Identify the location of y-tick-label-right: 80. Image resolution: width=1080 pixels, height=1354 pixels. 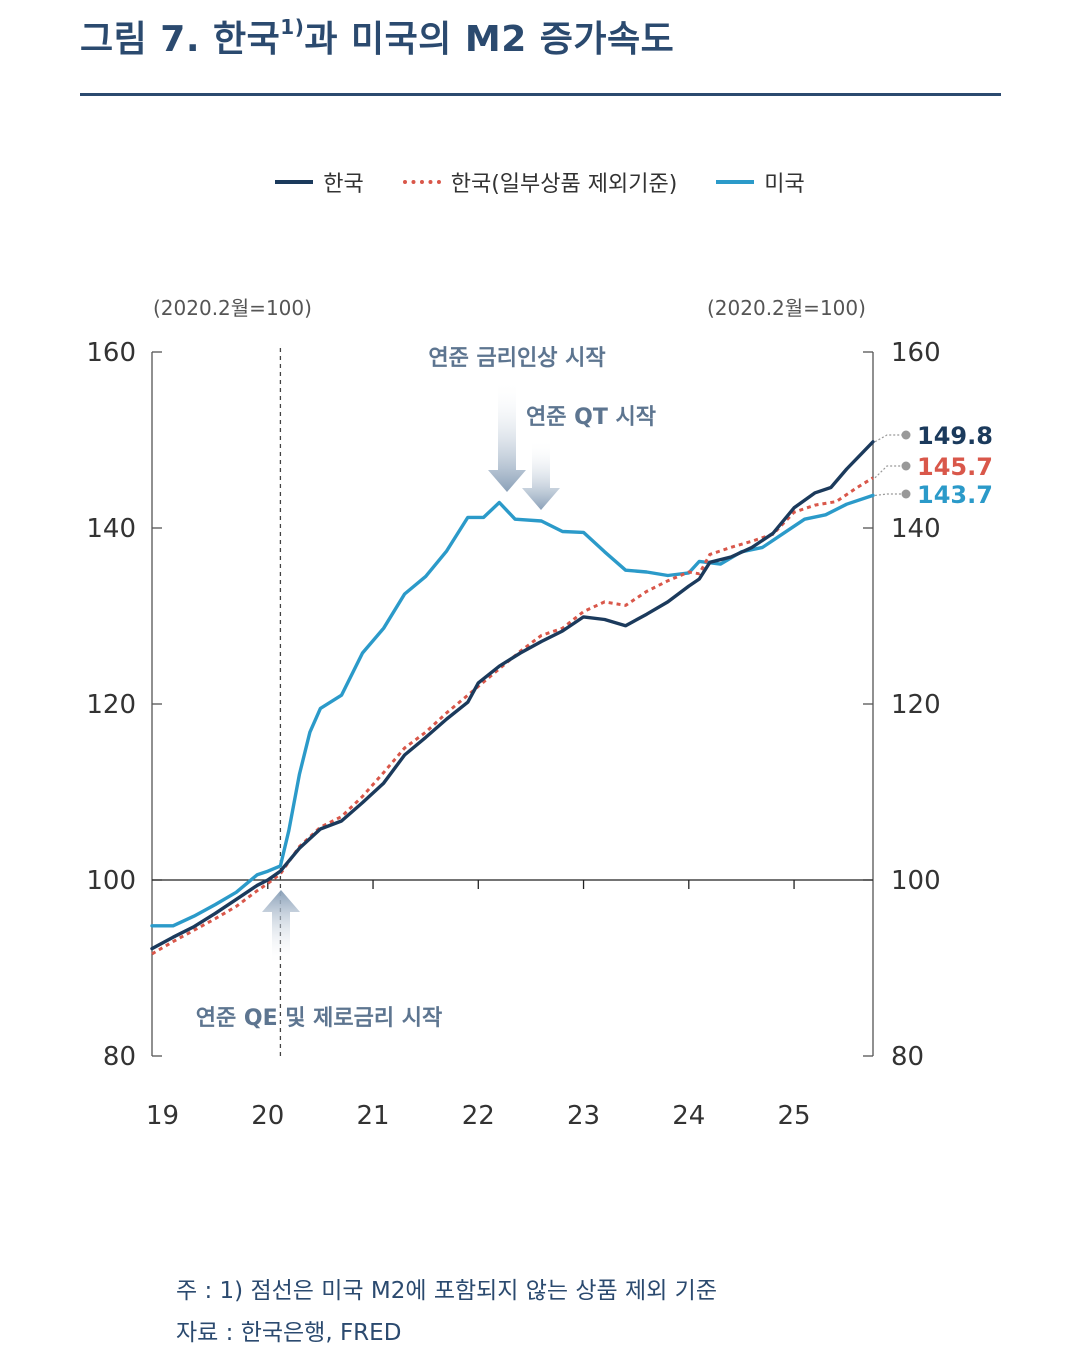
(907, 1057).